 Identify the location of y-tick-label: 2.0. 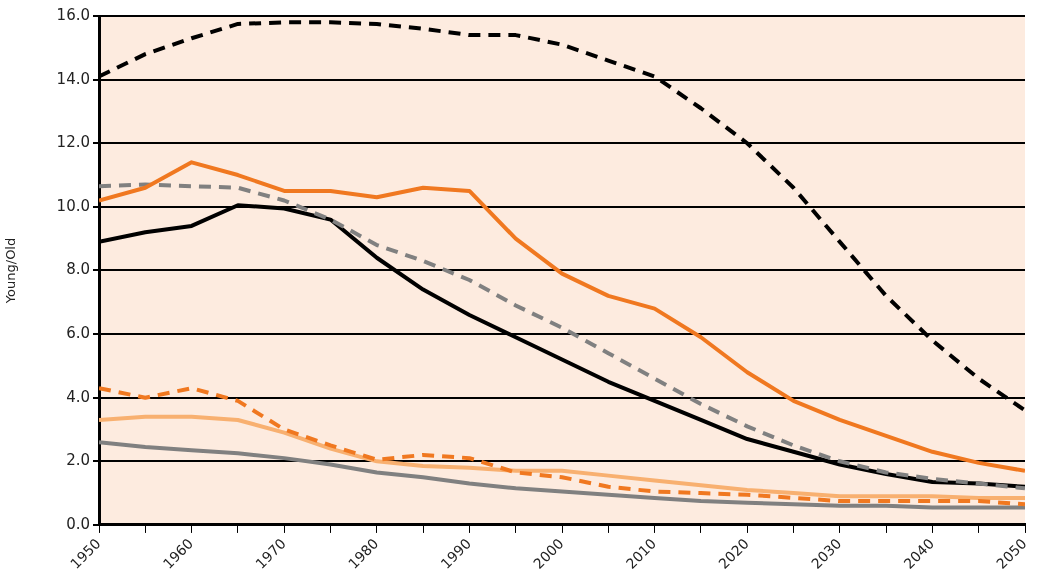
(78, 460).